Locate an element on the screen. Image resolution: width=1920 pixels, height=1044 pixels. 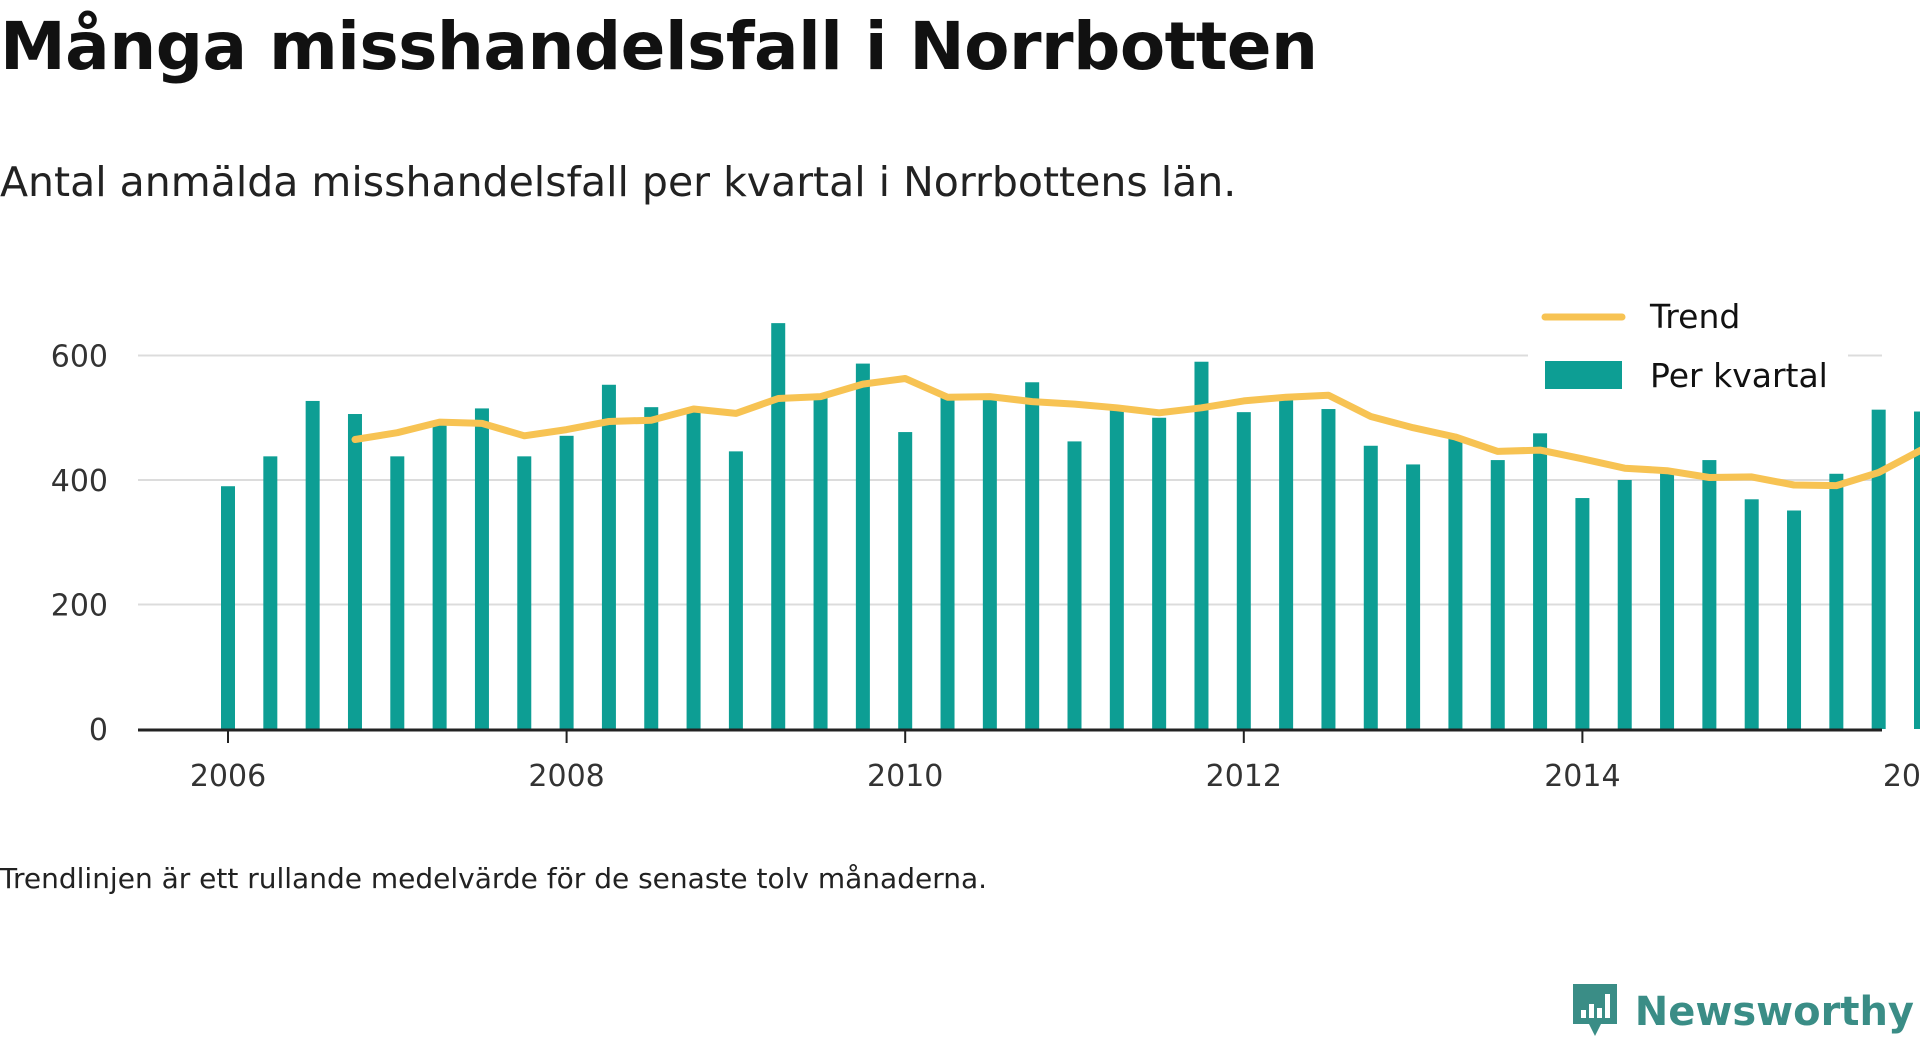
x-tick-label: 2010 is located at coordinates (905, 776).